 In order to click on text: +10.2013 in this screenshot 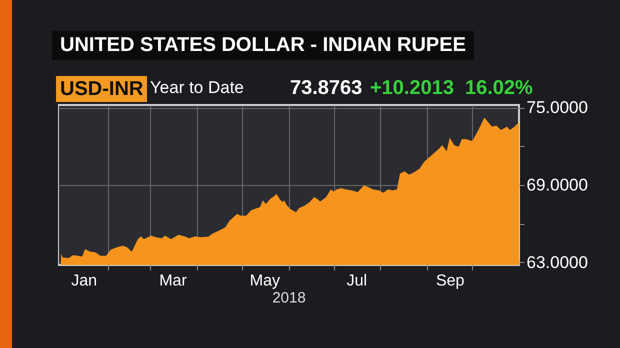, I will do `click(412, 88)`.